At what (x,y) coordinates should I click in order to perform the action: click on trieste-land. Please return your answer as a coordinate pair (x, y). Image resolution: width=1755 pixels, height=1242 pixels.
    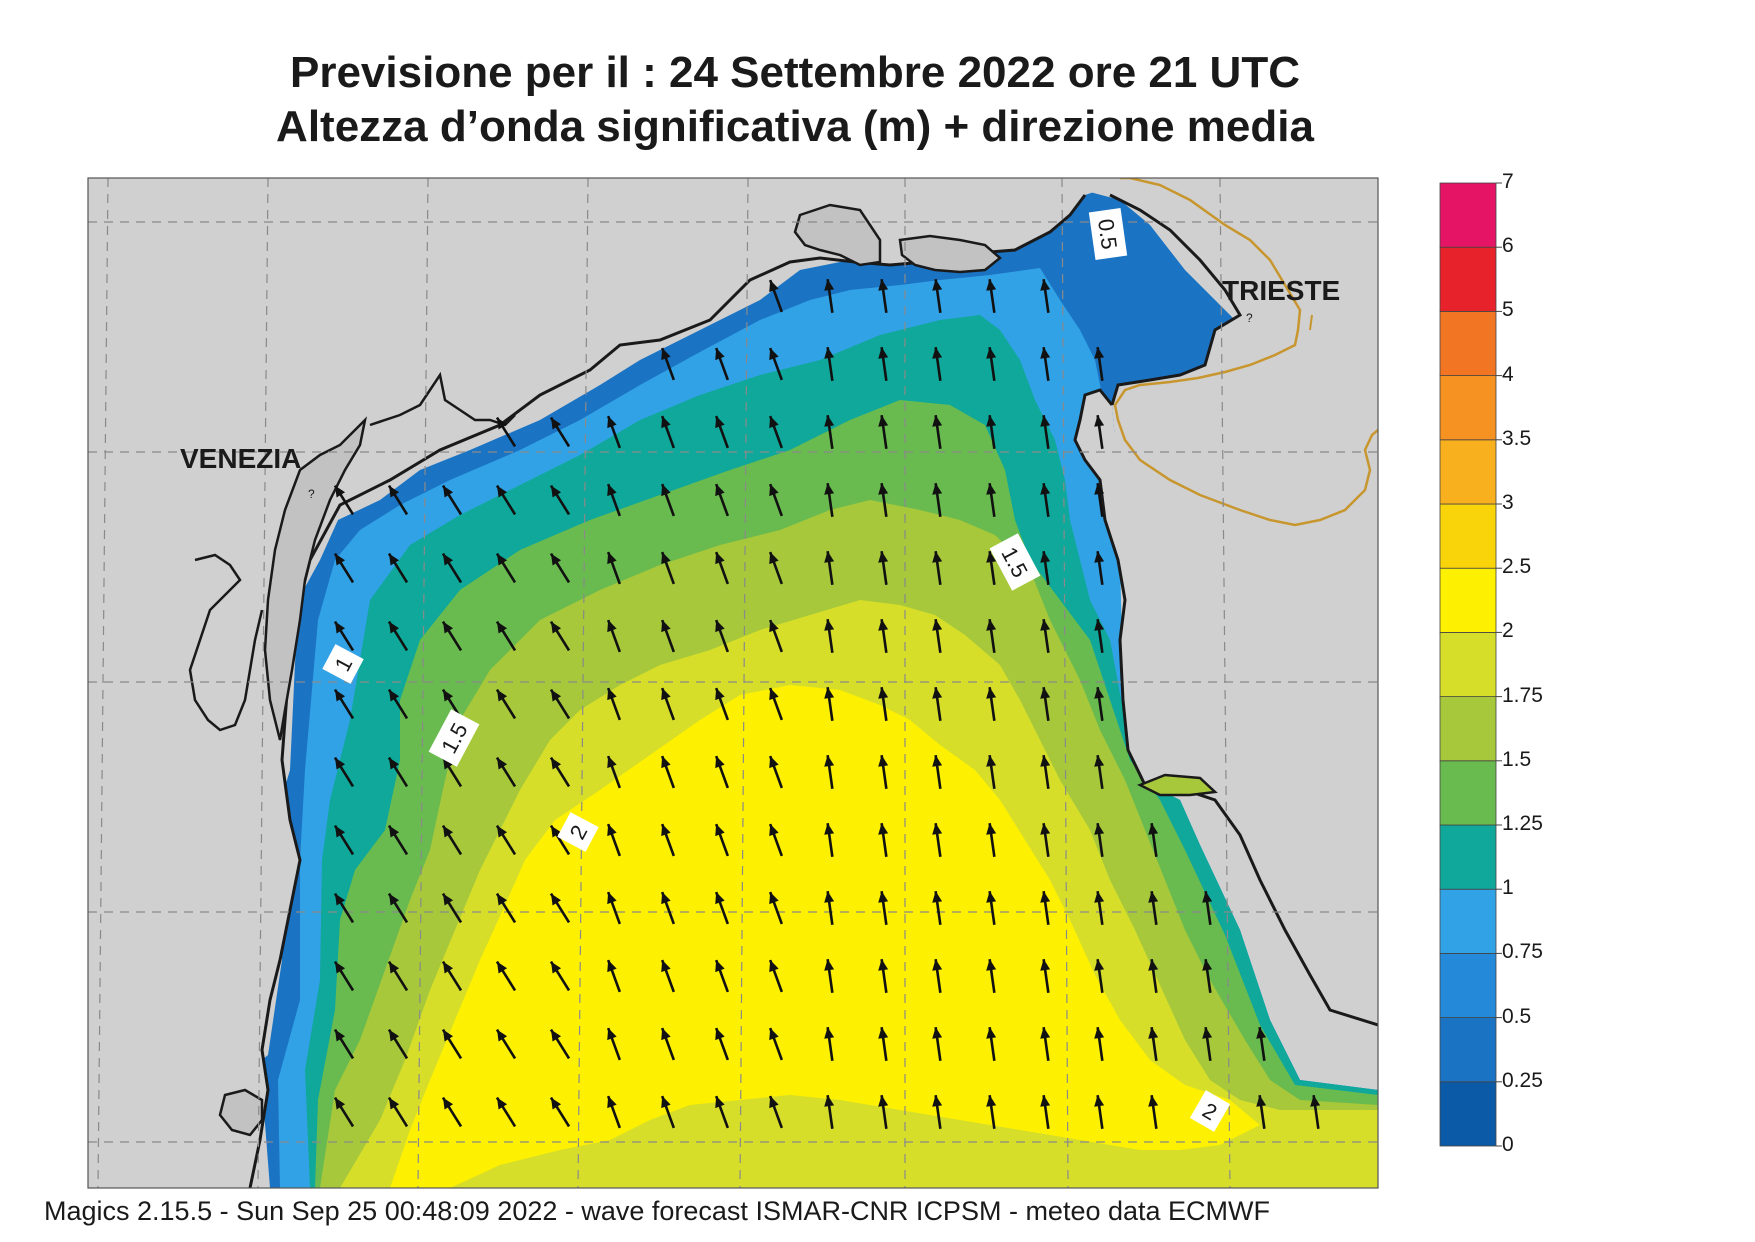
    Looking at the image, I should click on (1231, 384).